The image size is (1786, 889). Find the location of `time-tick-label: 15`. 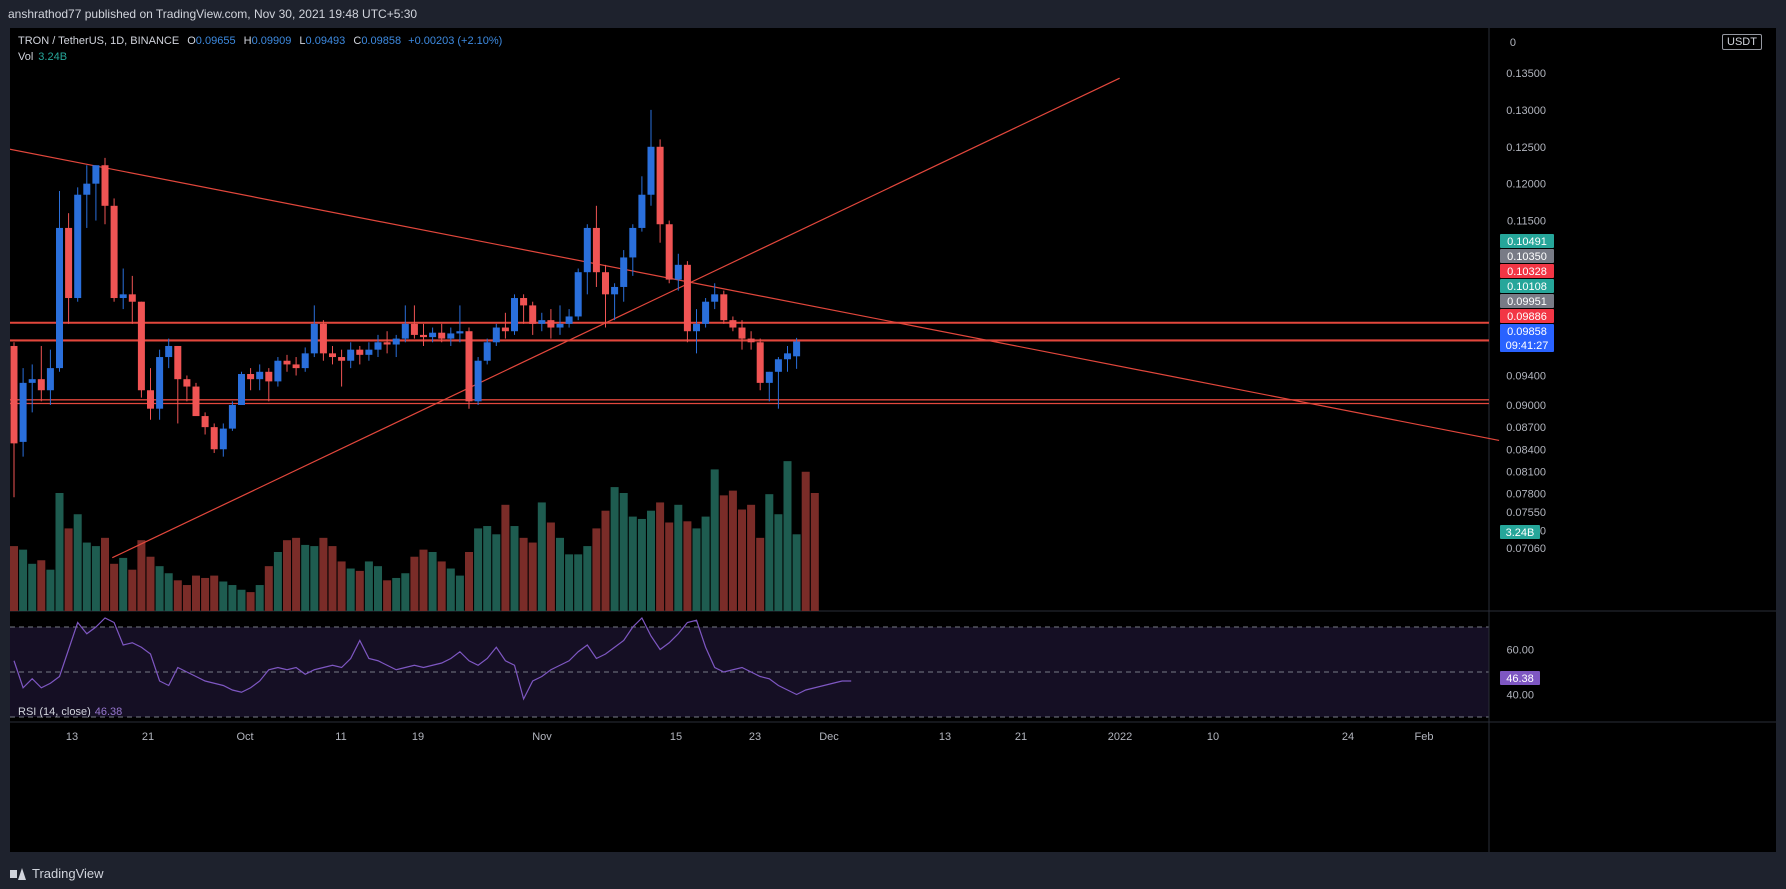

time-tick-label: 15 is located at coordinates (676, 737).